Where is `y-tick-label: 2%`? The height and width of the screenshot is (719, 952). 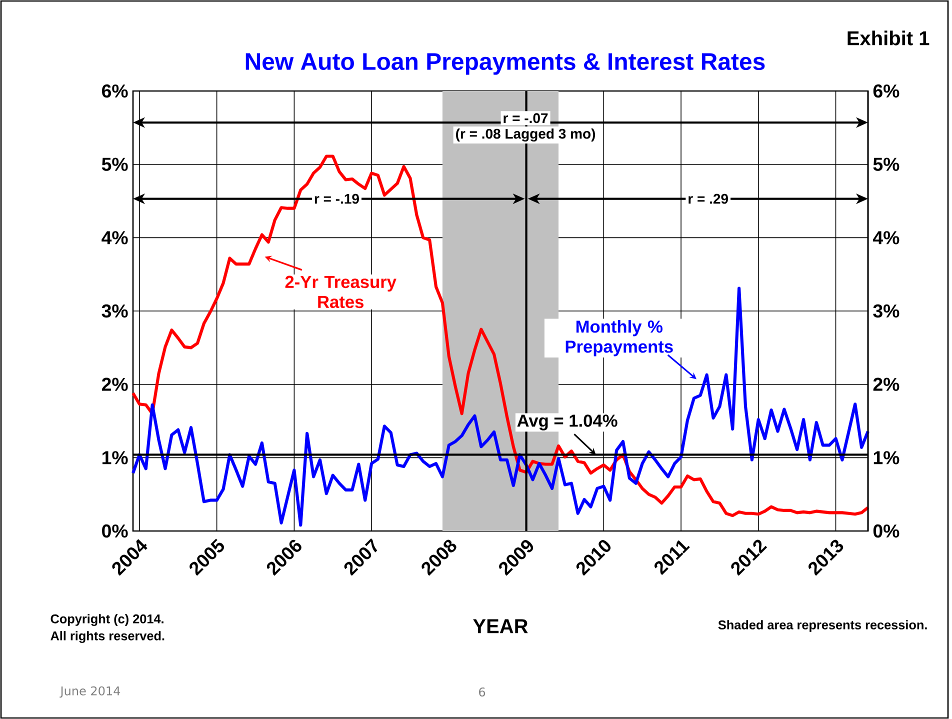
y-tick-label: 2% is located at coordinates (115, 384).